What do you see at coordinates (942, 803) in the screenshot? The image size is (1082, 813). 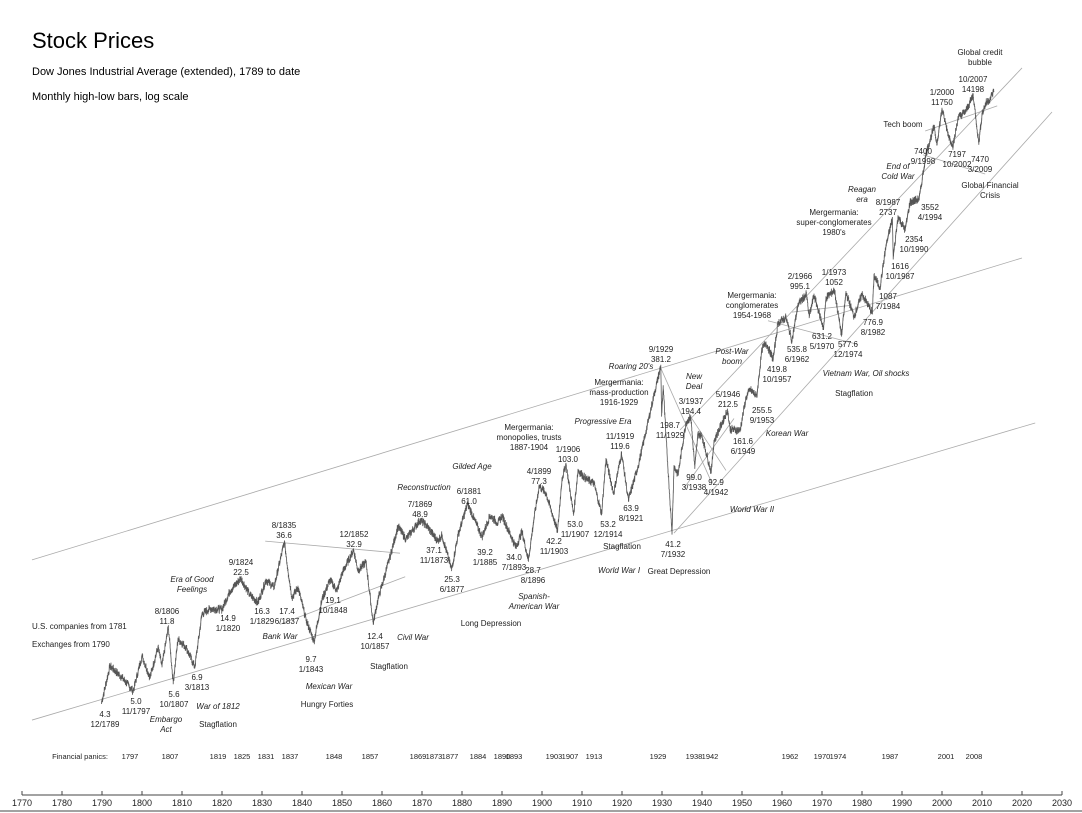 I see `x-tick-label: 2000` at bounding box center [942, 803].